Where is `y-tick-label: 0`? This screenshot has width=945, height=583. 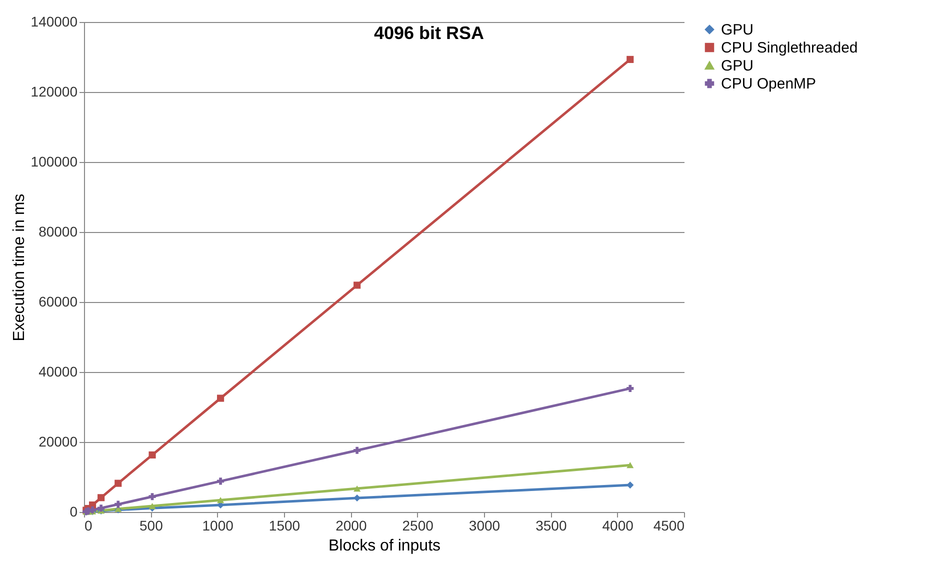 y-tick-label: 0 is located at coordinates (74, 512).